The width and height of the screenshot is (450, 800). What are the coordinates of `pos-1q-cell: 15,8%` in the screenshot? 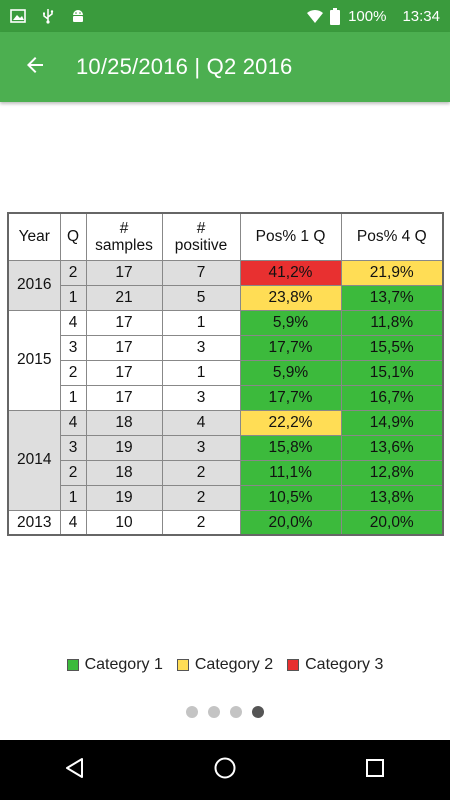 It's located at (290, 447).